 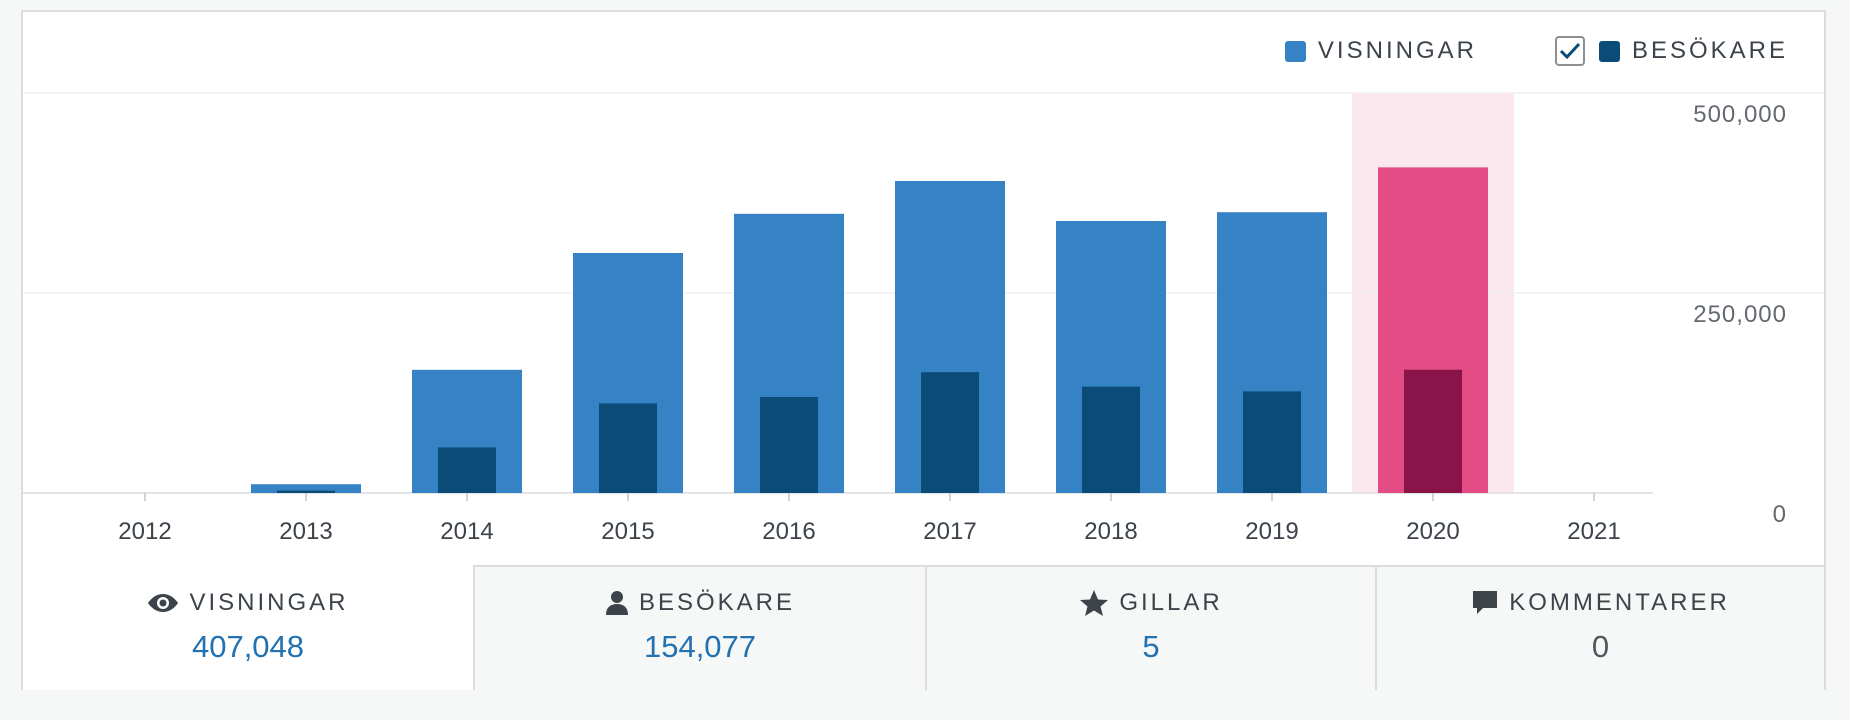 I want to click on tab-comments: KOMMENTARER 0, so click(x=1599, y=627).